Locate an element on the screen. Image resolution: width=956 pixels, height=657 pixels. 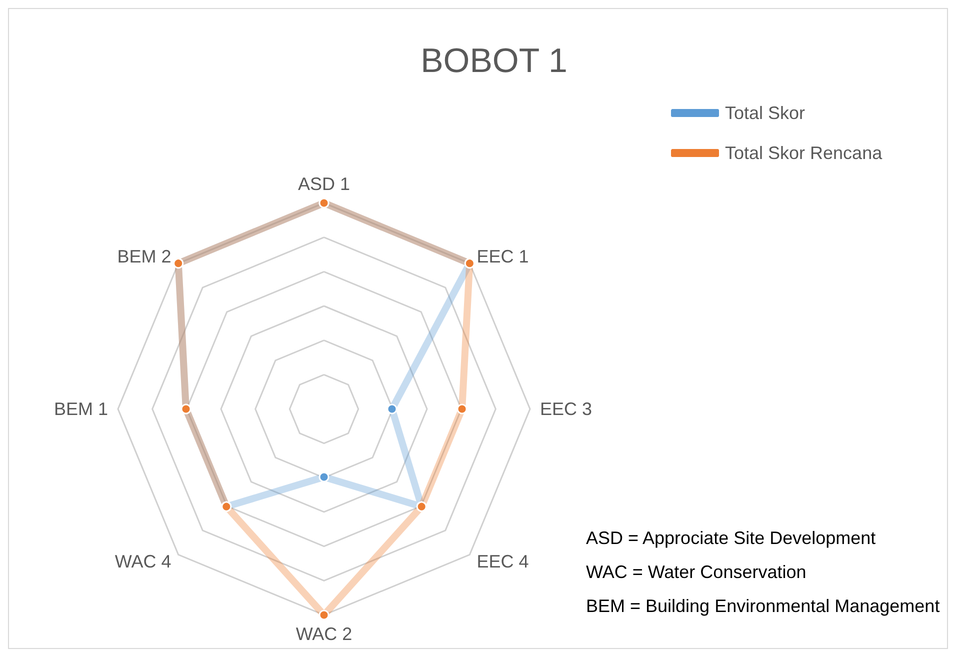
spoke-label: BEM 2 is located at coordinates (144, 256).